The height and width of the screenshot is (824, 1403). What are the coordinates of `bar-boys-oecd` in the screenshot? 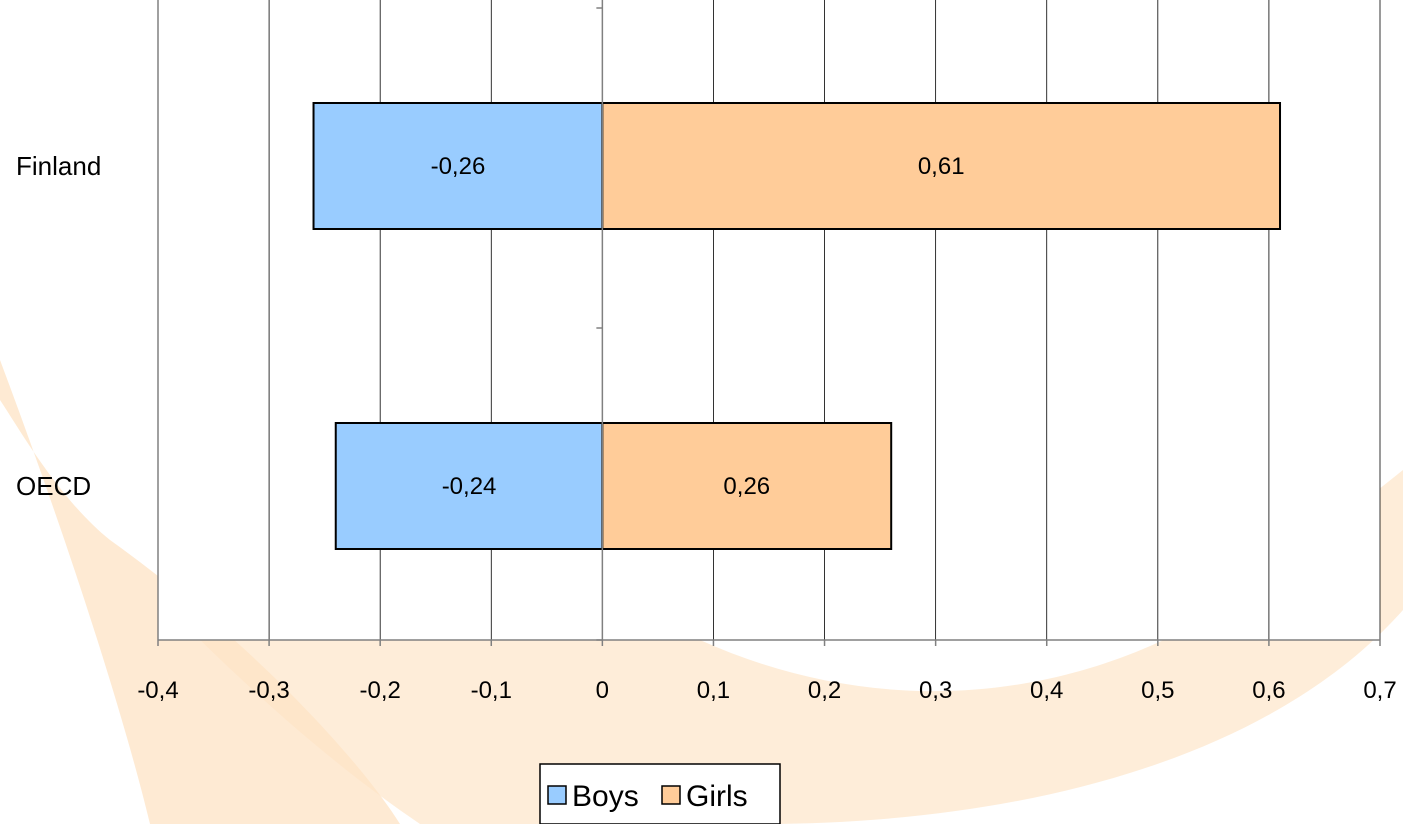 It's located at (469, 486).